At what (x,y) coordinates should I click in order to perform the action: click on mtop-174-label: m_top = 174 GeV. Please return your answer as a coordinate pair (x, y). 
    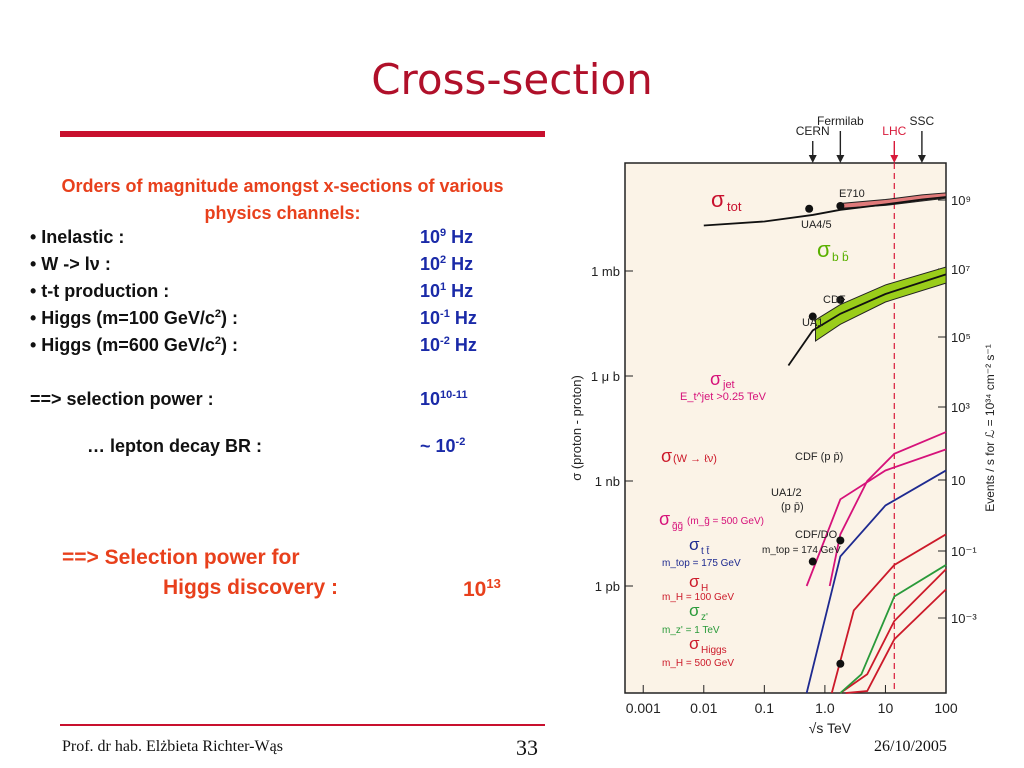
    Looking at the image, I should click on (801, 550).